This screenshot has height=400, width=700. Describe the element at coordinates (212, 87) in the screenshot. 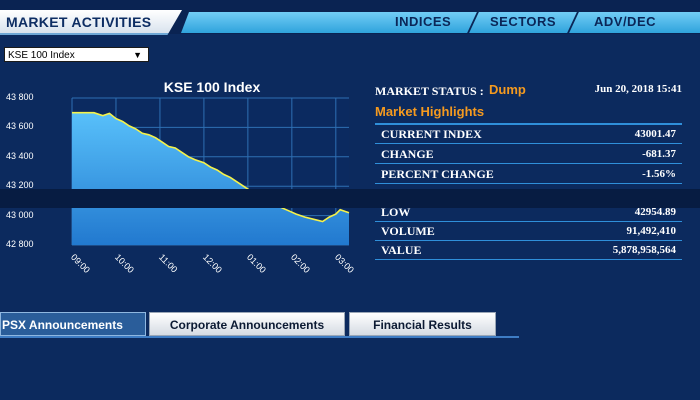

I see `chart-title: KSE 100 Index` at that location.